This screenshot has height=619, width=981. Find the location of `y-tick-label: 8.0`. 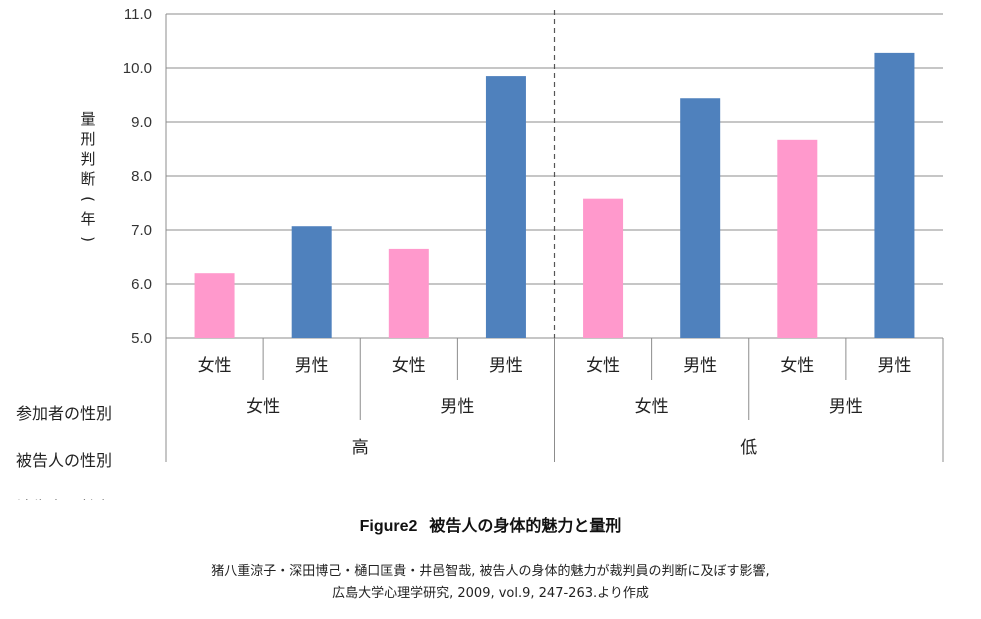

y-tick-label: 8.0 is located at coordinates (141, 176).